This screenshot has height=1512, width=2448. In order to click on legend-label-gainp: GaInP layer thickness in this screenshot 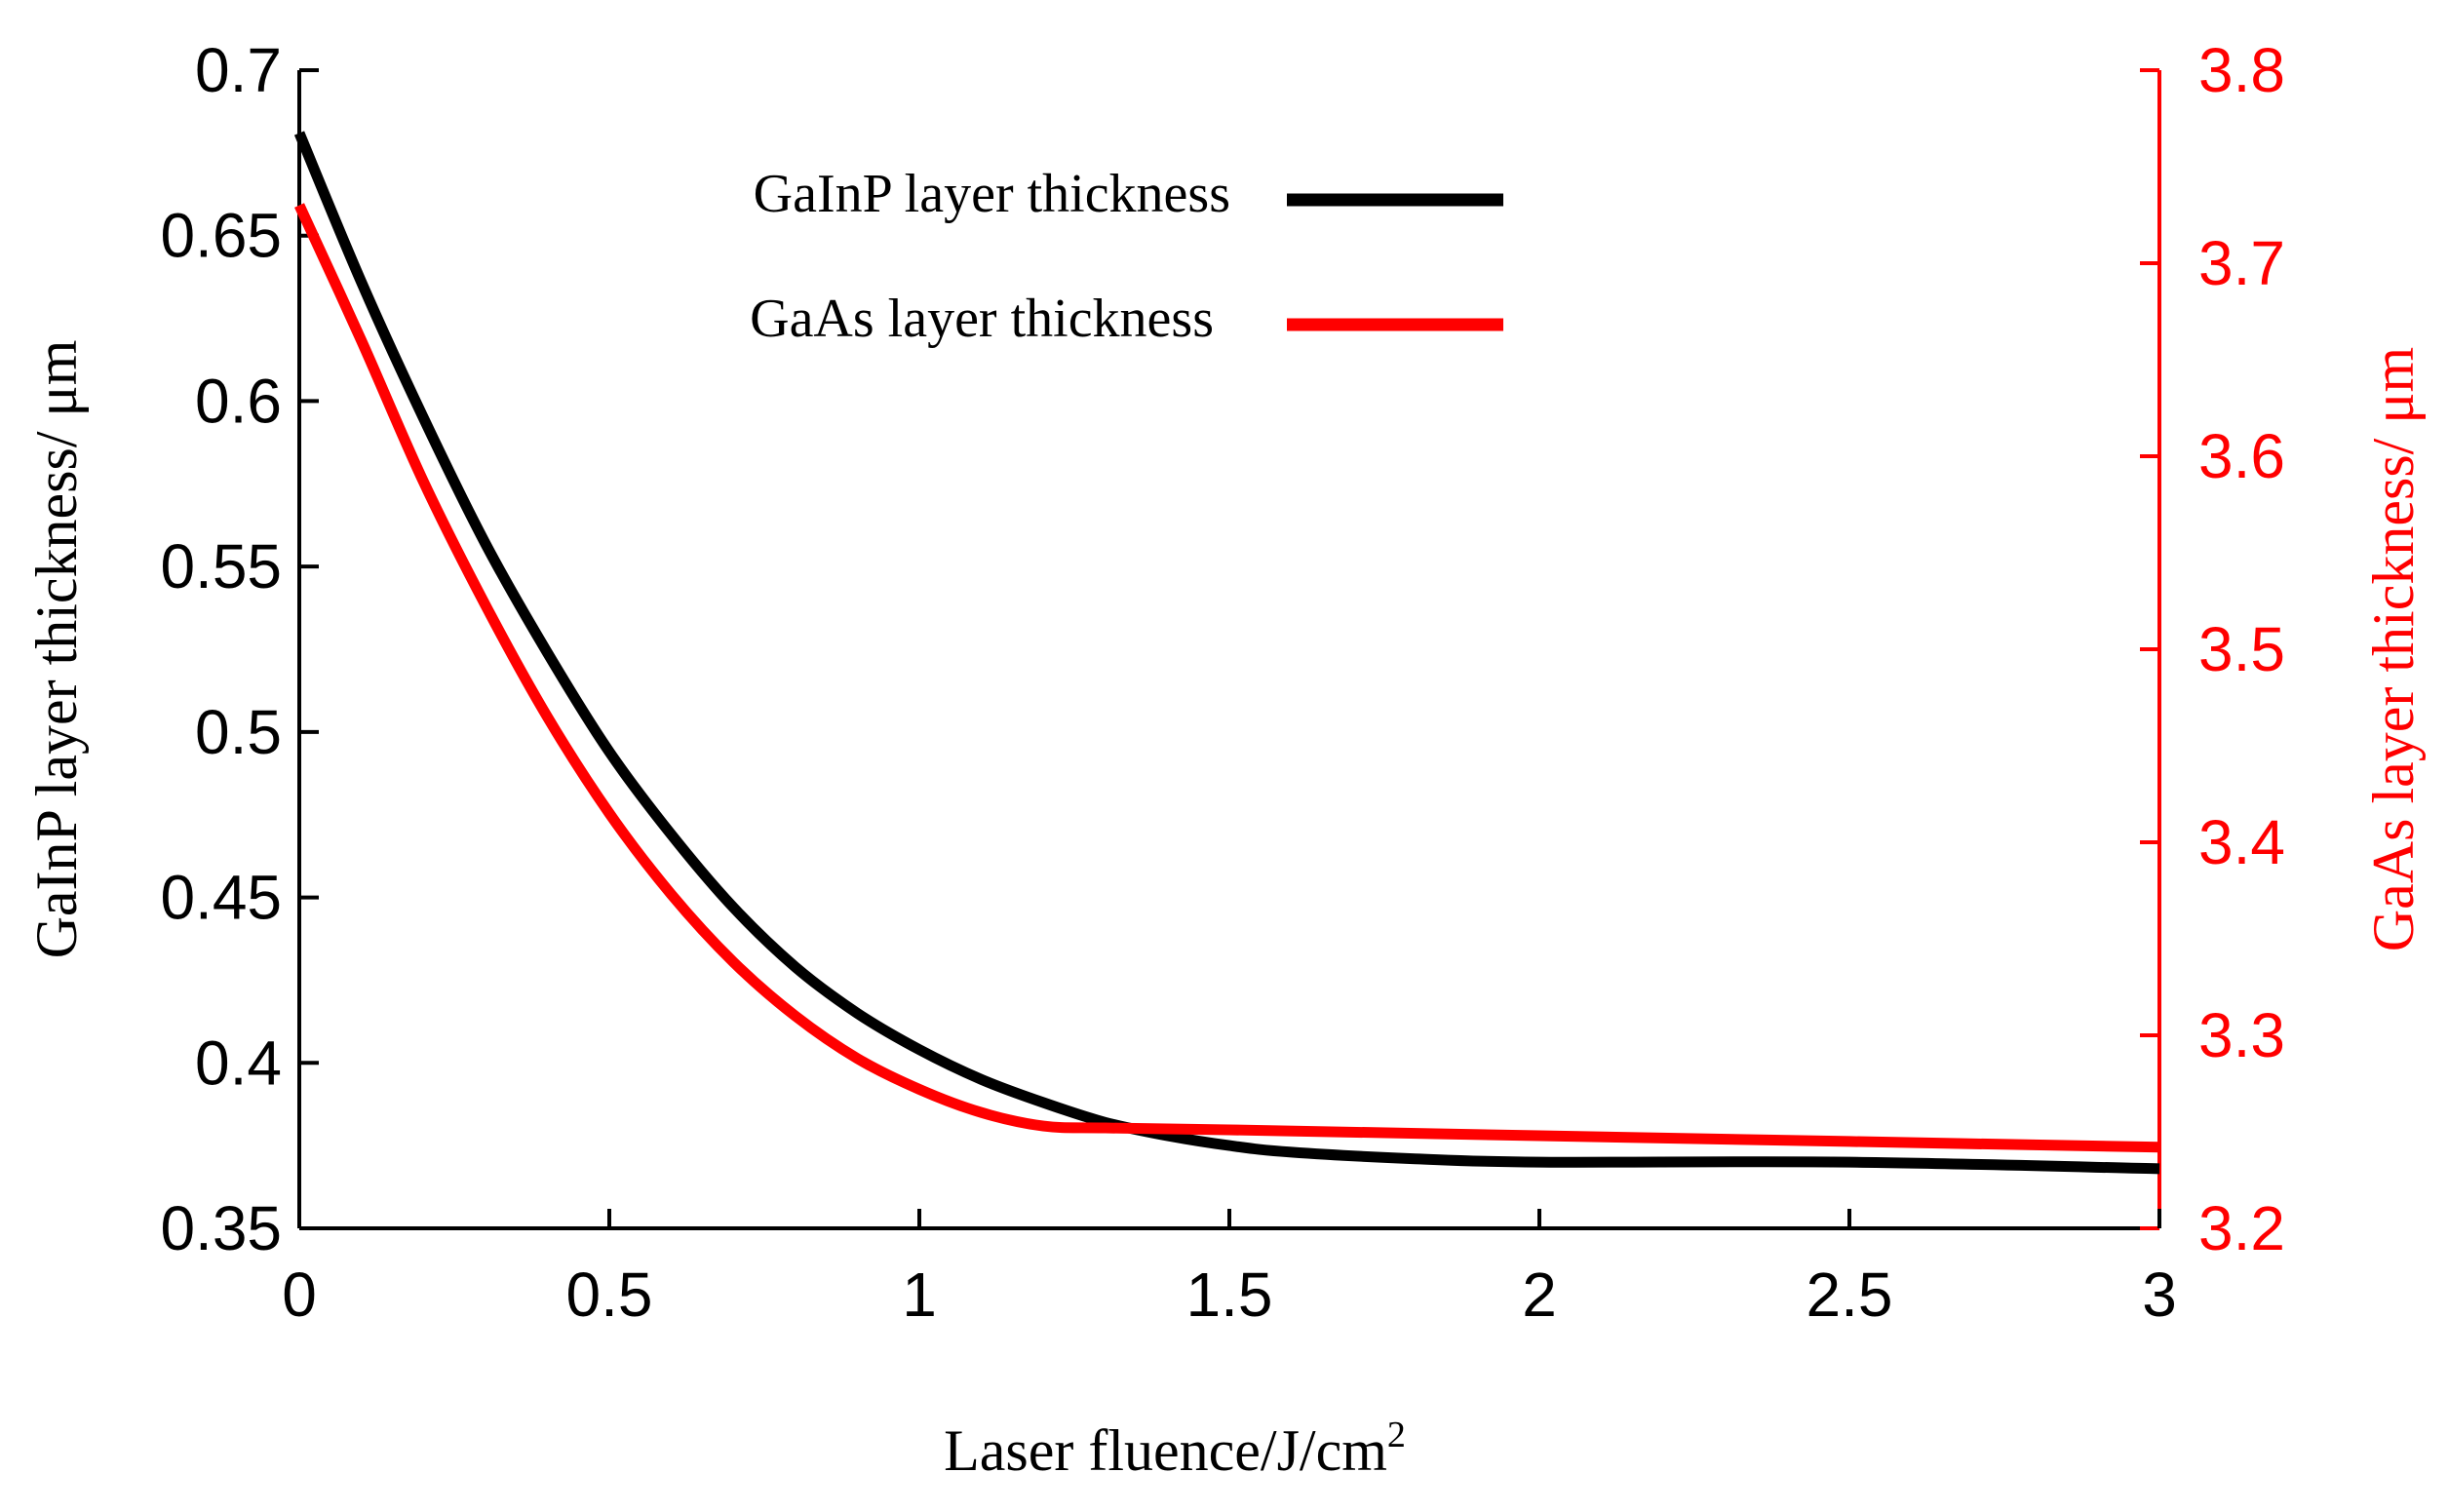, I will do `click(992, 194)`.